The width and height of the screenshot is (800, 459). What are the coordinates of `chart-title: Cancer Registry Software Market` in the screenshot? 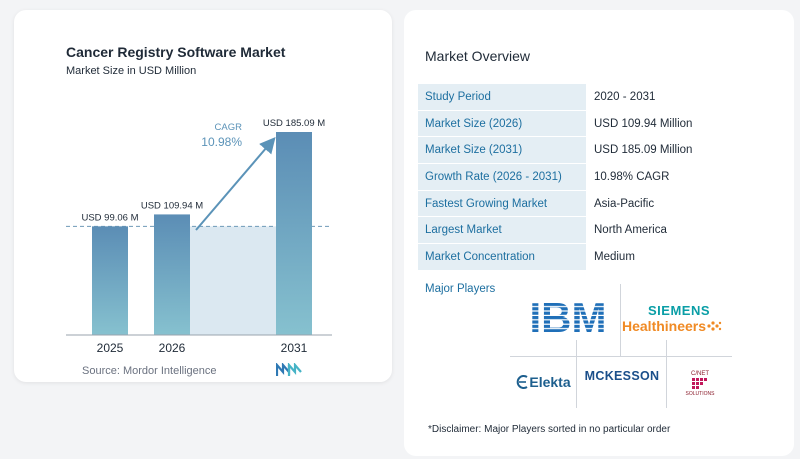 It's located at (176, 52).